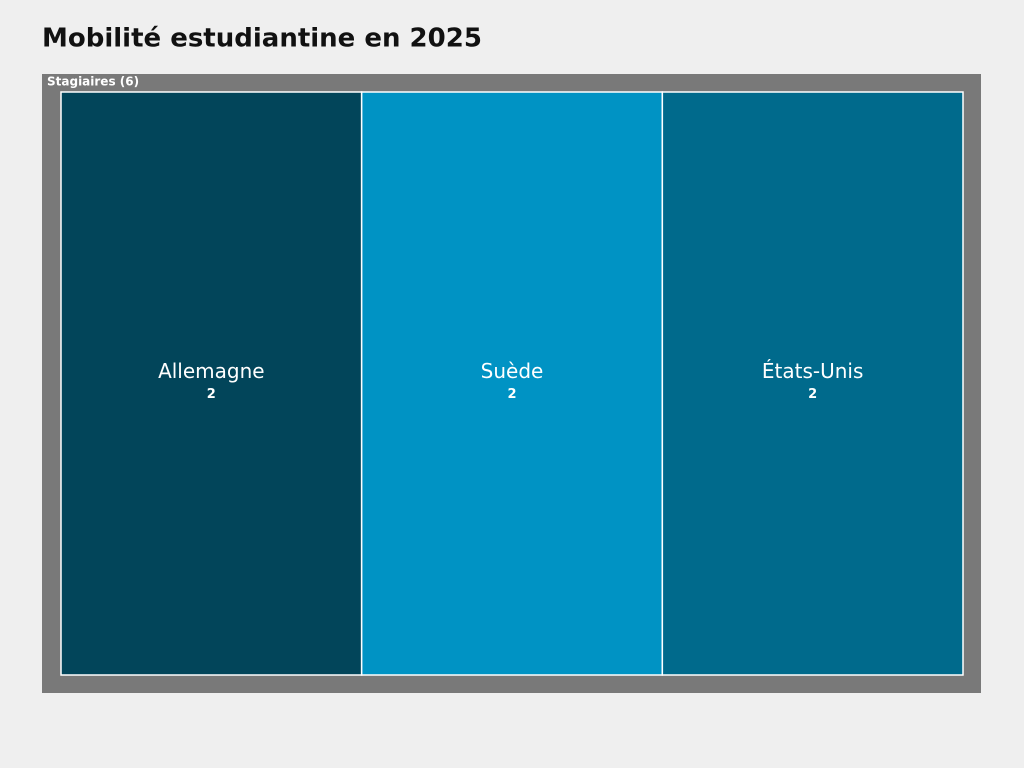  I want to click on chart-title: Mobilité estudiantine en 2025, so click(262, 39).